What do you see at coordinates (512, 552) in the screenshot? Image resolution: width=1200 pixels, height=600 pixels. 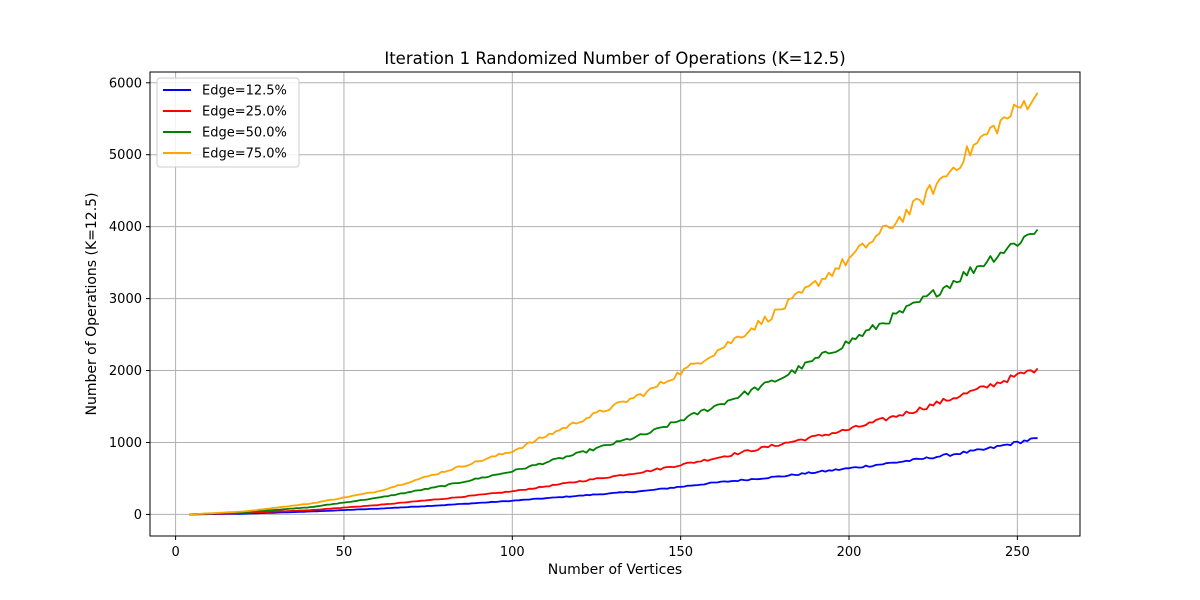 I see `x-tick-label: 100` at bounding box center [512, 552].